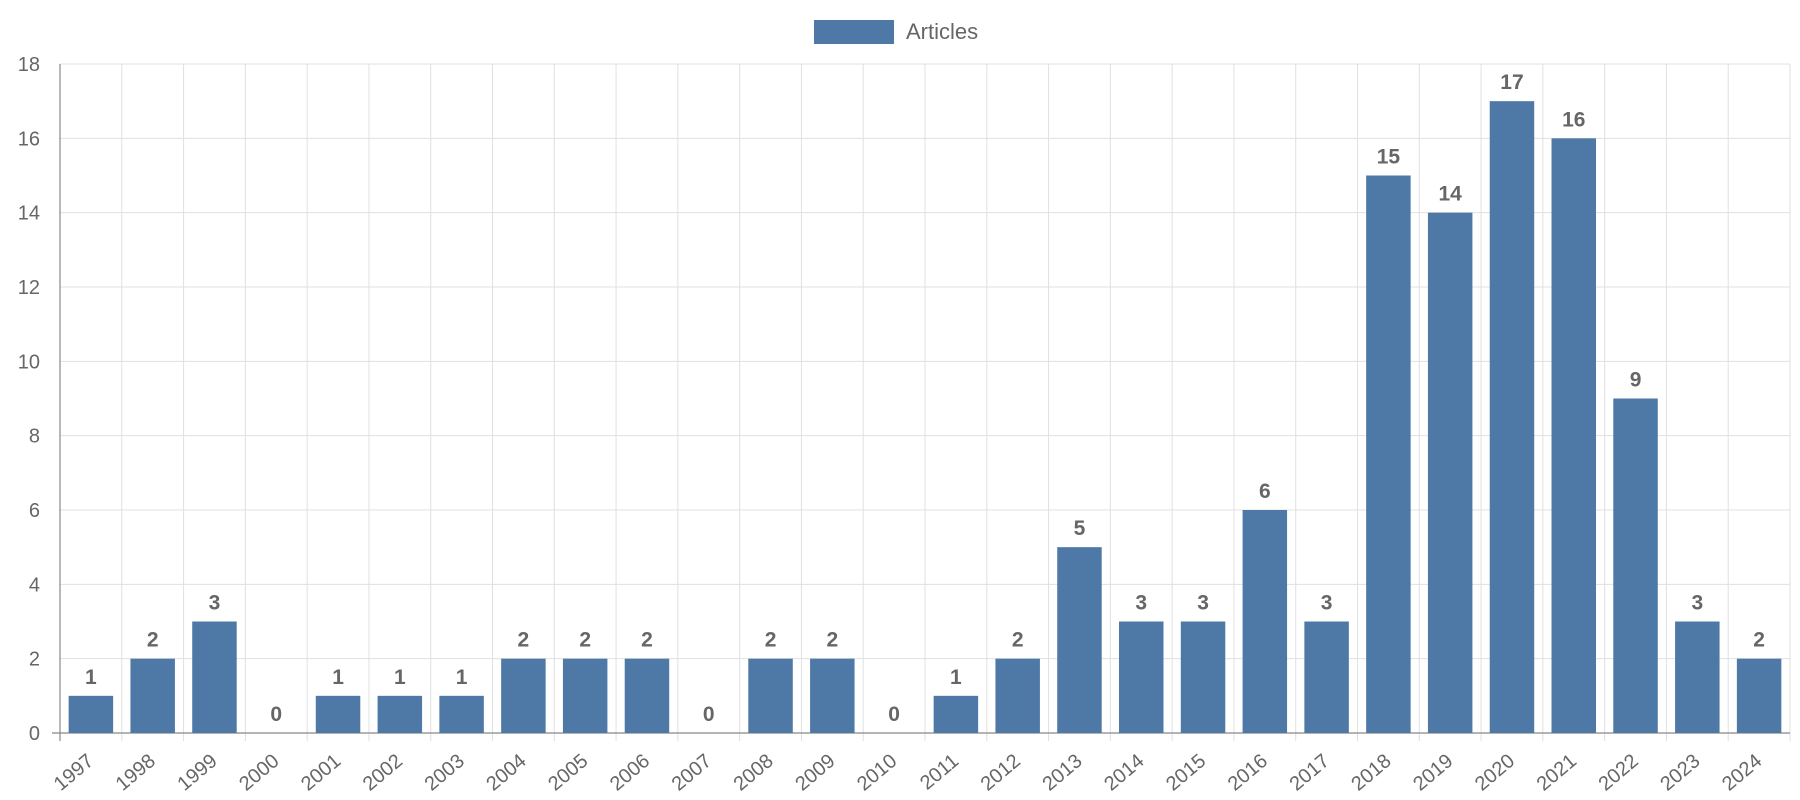 The image size is (1800, 800). I want to click on data-label-2010: 0, so click(894, 714).